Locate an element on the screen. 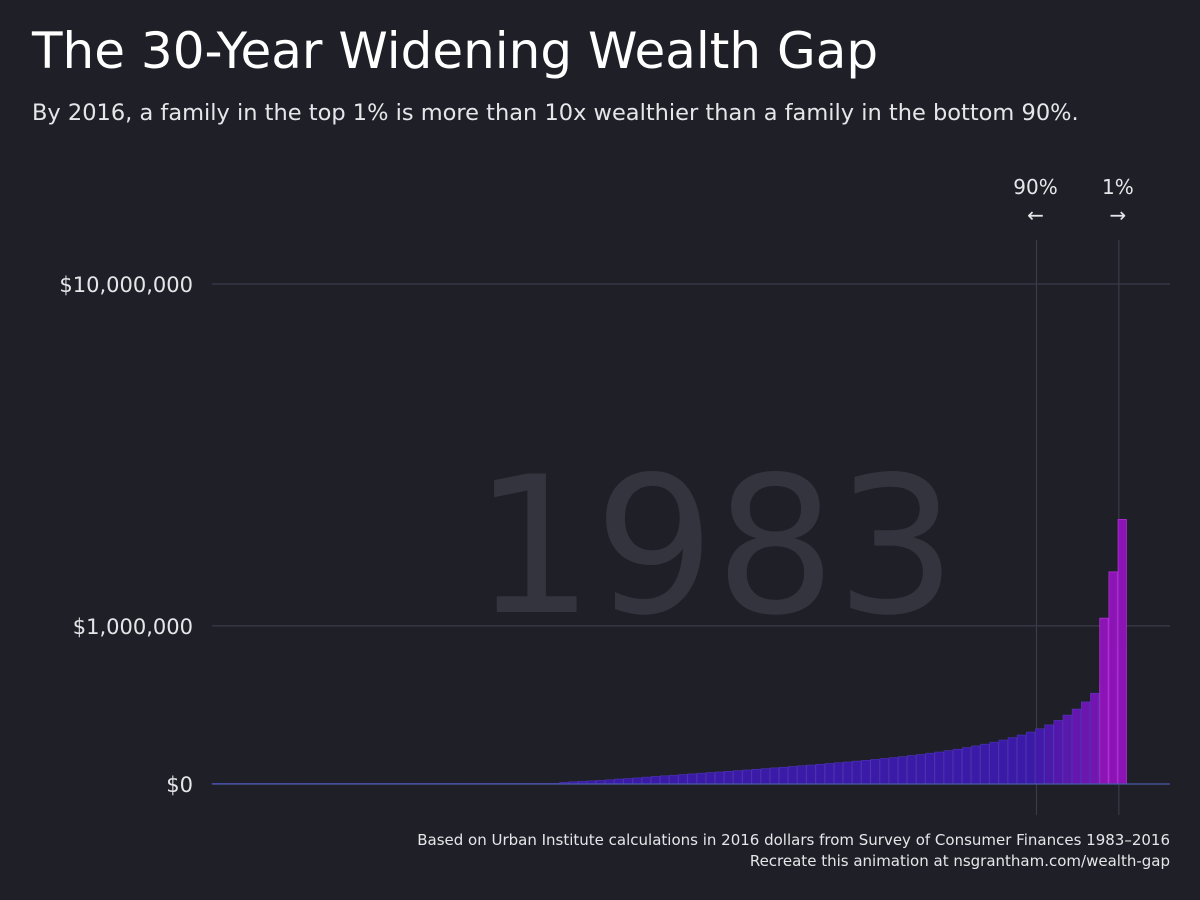 The width and height of the screenshot is (1200, 900). percentile-marker-arrow: → is located at coordinates (1117, 215).